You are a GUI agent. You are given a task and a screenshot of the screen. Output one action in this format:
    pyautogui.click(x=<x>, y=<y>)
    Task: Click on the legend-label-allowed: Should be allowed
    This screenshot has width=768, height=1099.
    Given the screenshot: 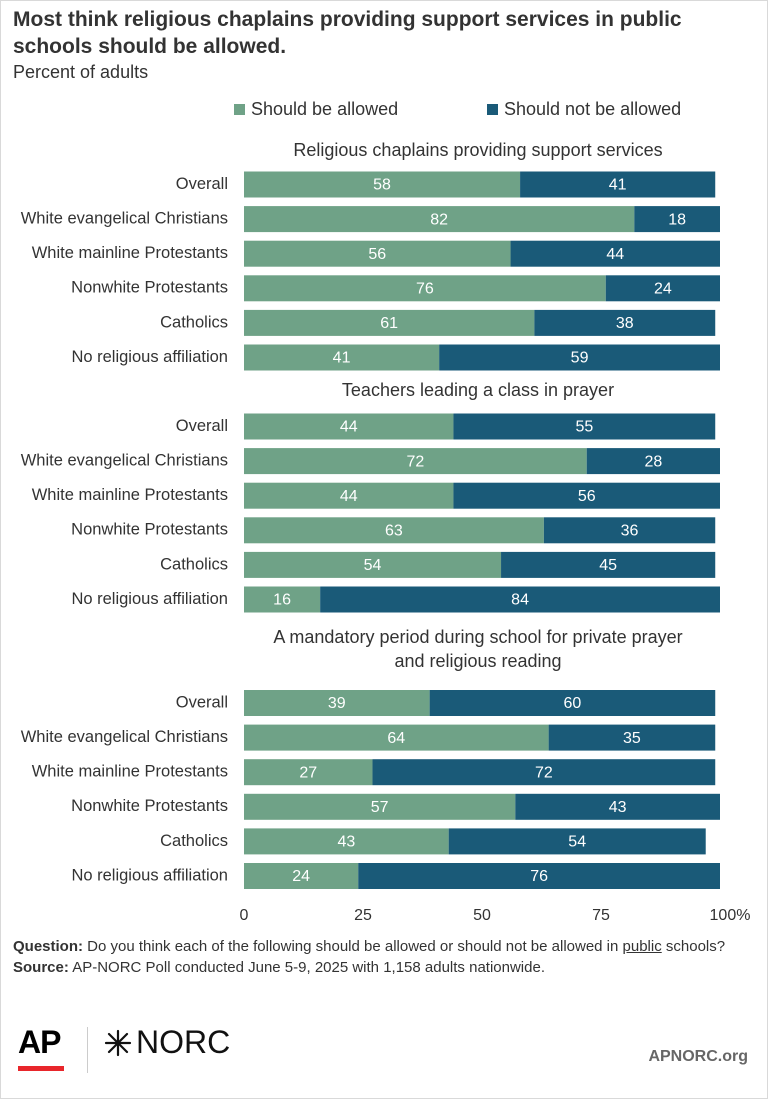 What is the action you would take?
    pyautogui.click(x=325, y=109)
    